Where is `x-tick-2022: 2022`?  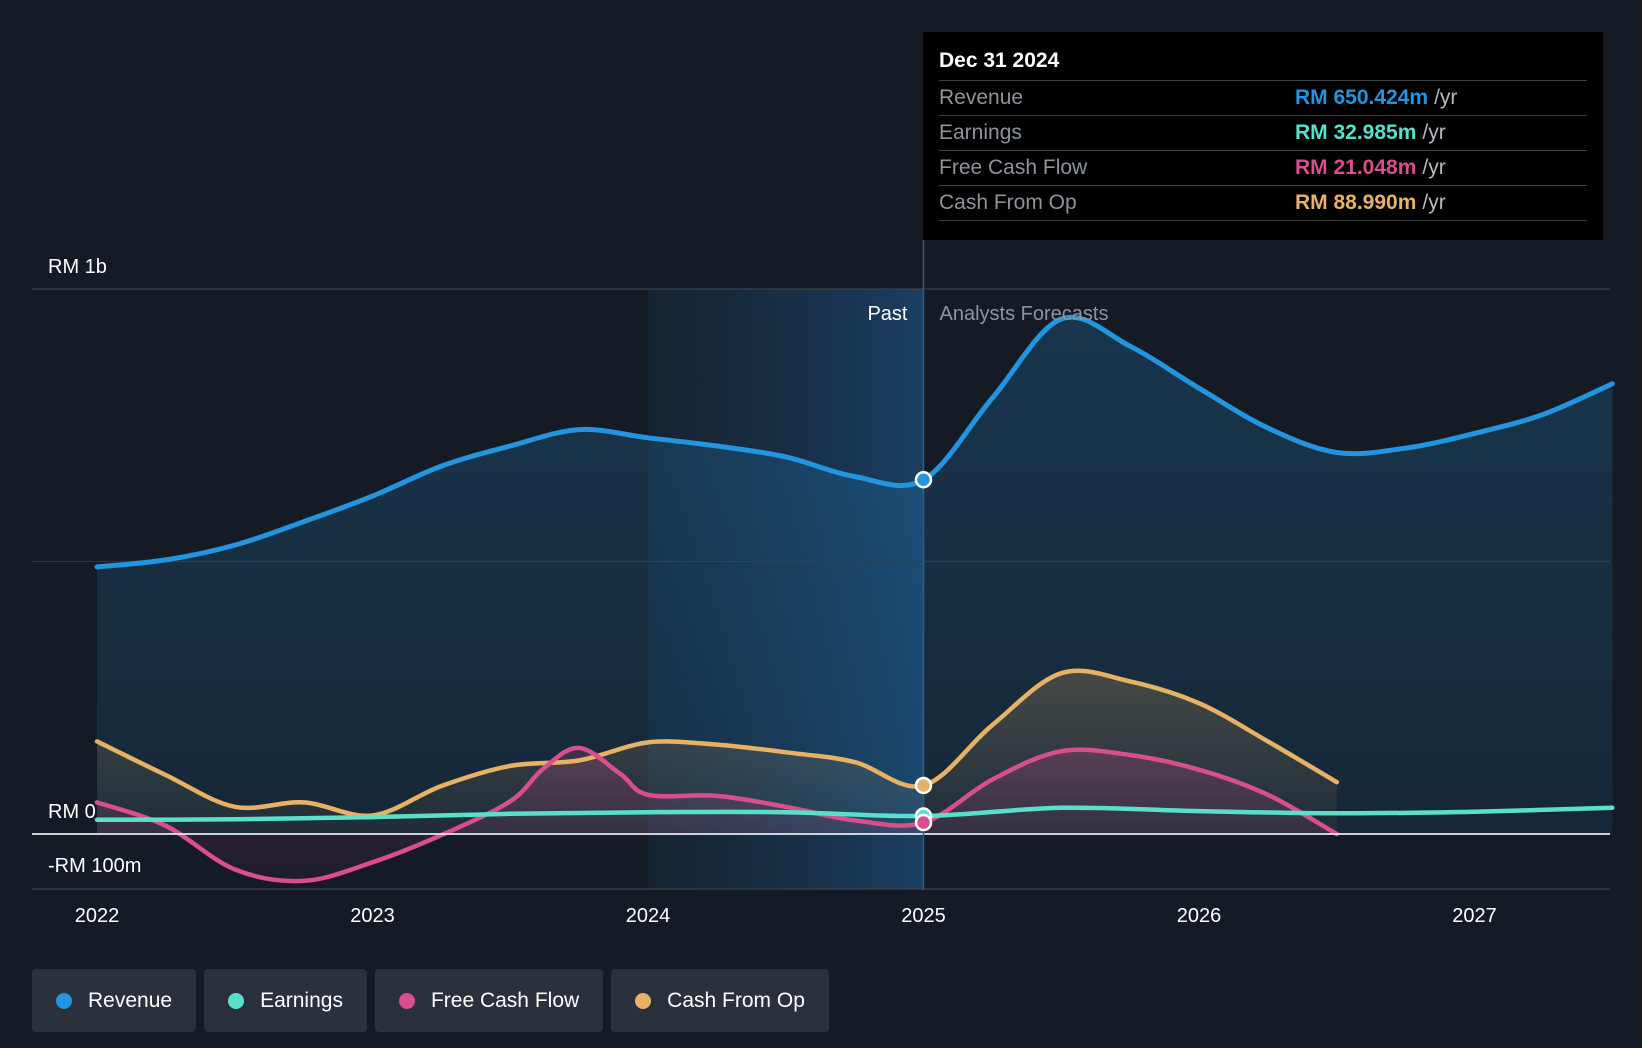
x-tick-2022: 2022 is located at coordinates (97, 916).